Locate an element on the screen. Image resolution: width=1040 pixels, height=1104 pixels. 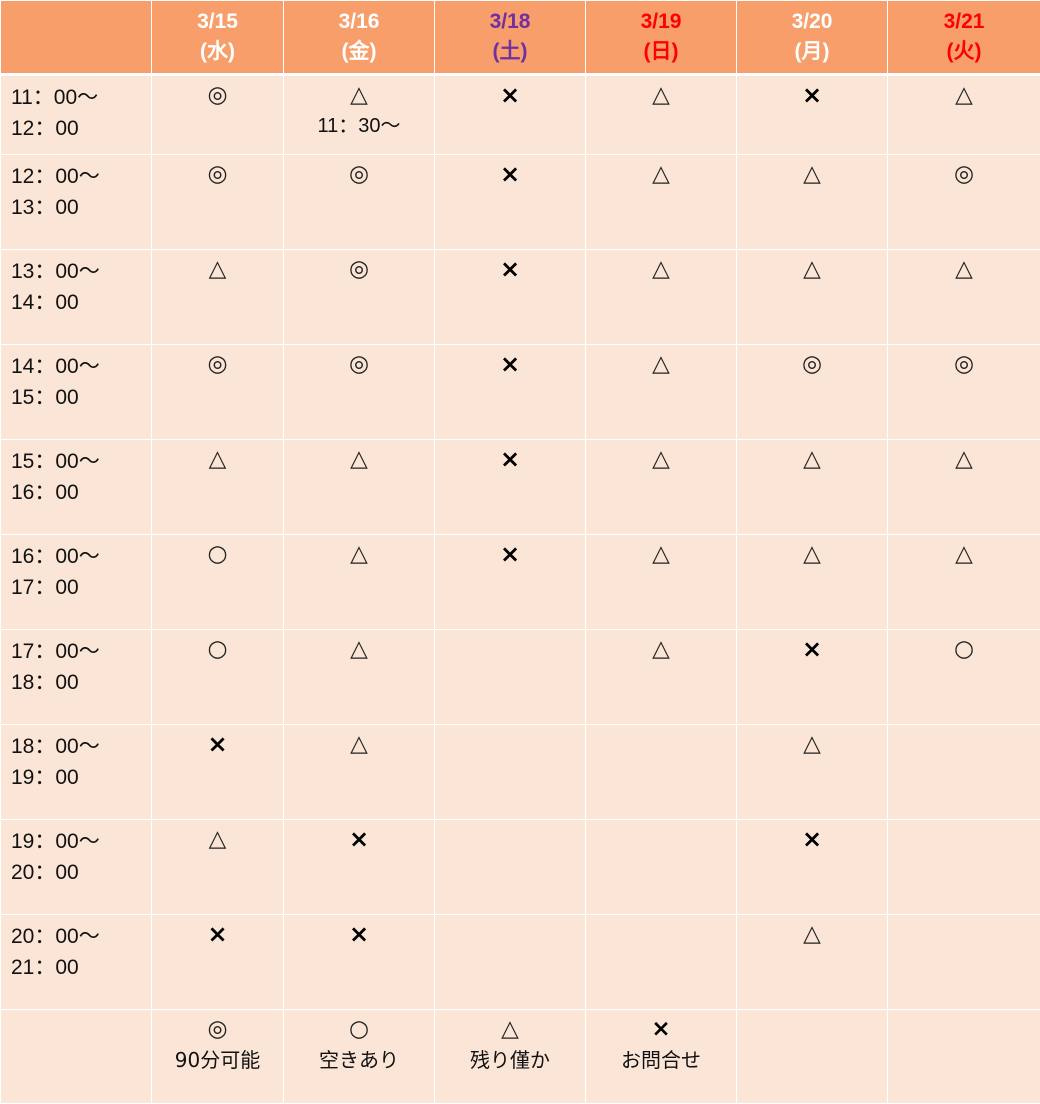
time-slot-row: 12：00〜13：00◎◎×△△◎ is located at coordinates (520, 202).